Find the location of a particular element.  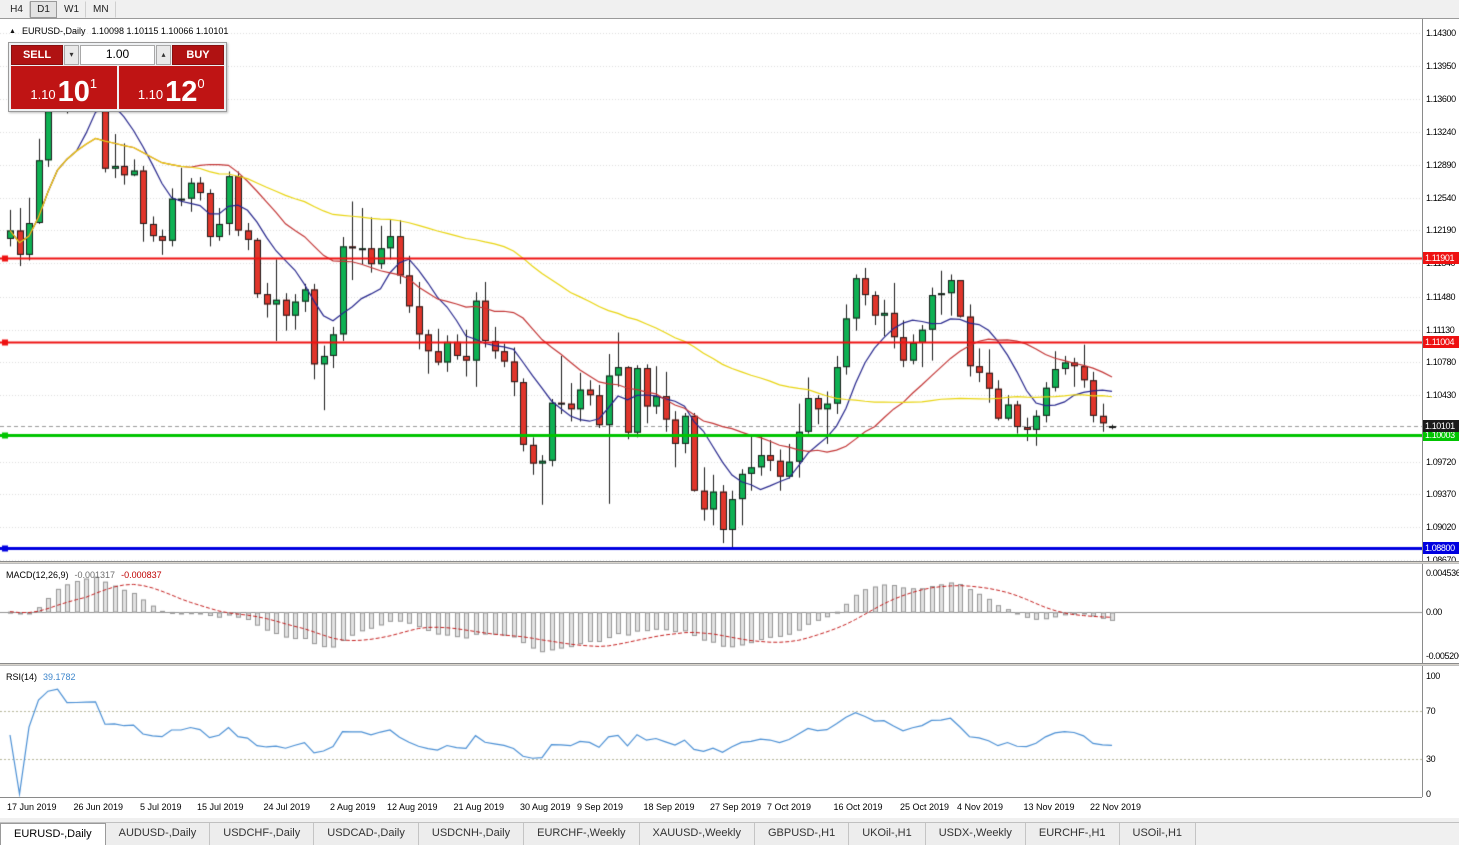

date-tick-label: 16 Oct 2019 is located at coordinates (858, 807).